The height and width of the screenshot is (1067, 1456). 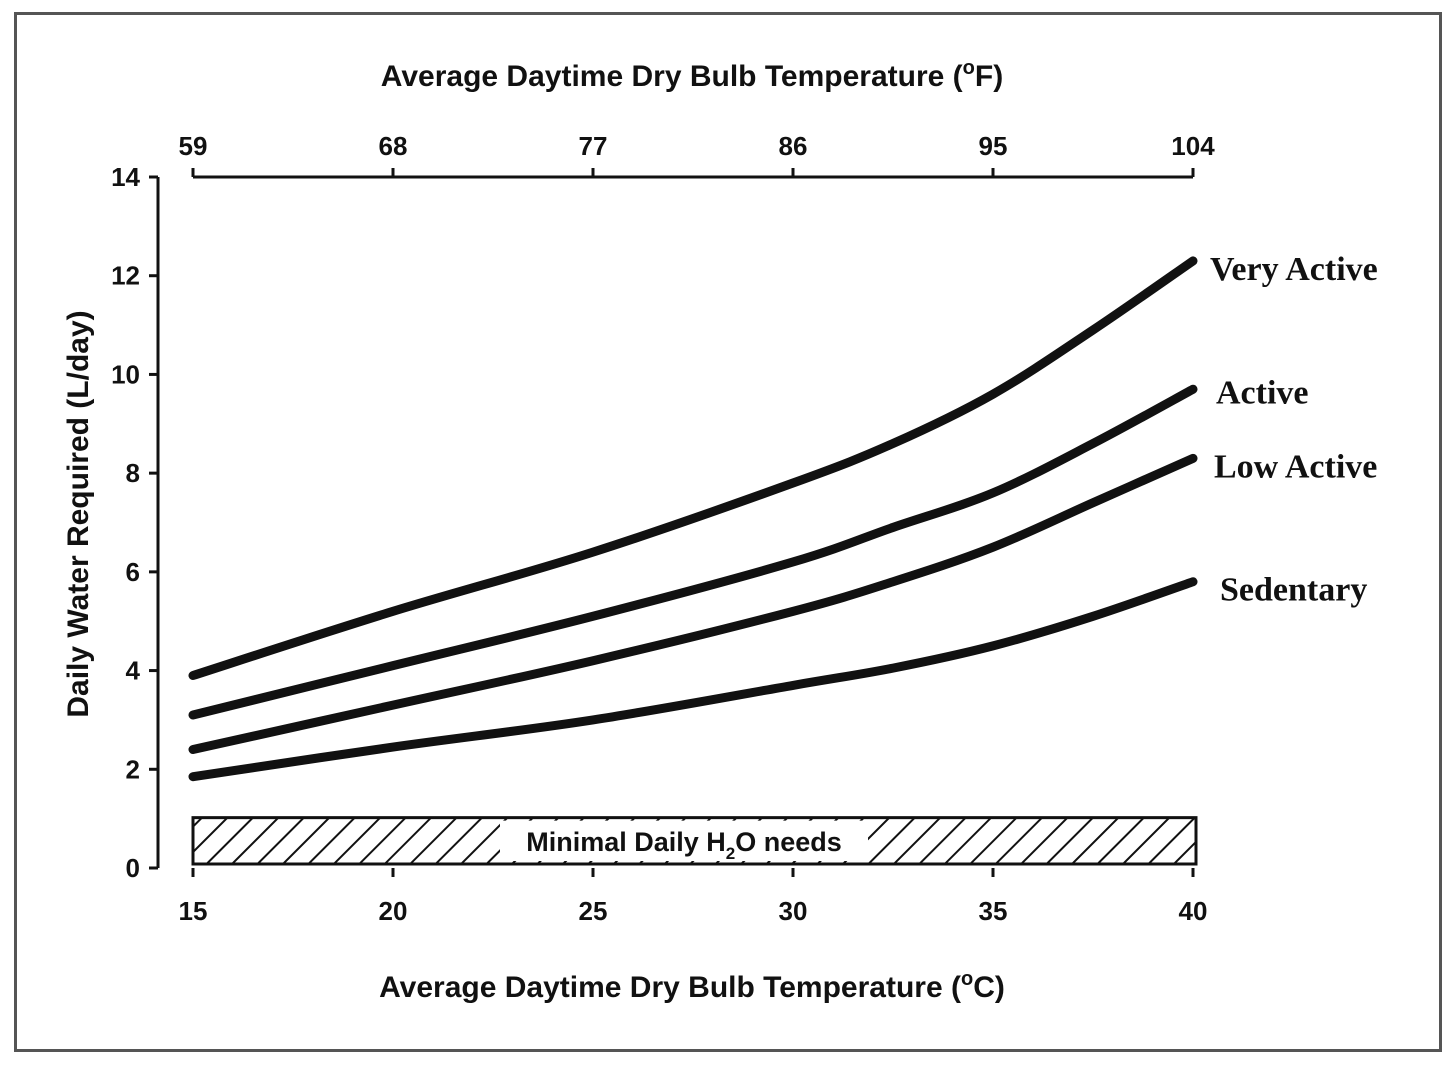 What do you see at coordinates (193, 911) in the screenshot?
I see `x-bottom-tick-label: 15` at bounding box center [193, 911].